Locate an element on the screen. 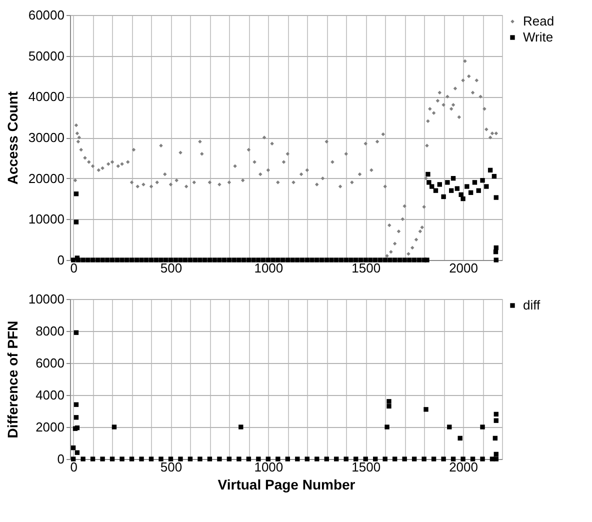 Image resolution: width=592 pixels, height=522 pixels. y-tick-label: 30000 is located at coordinates (46, 137).